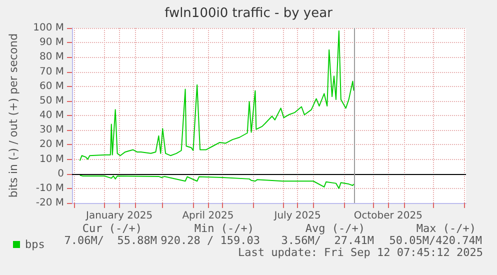  Describe the element at coordinates (51, 144) in the screenshot. I see `y-tick-label: 20 M` at that location.